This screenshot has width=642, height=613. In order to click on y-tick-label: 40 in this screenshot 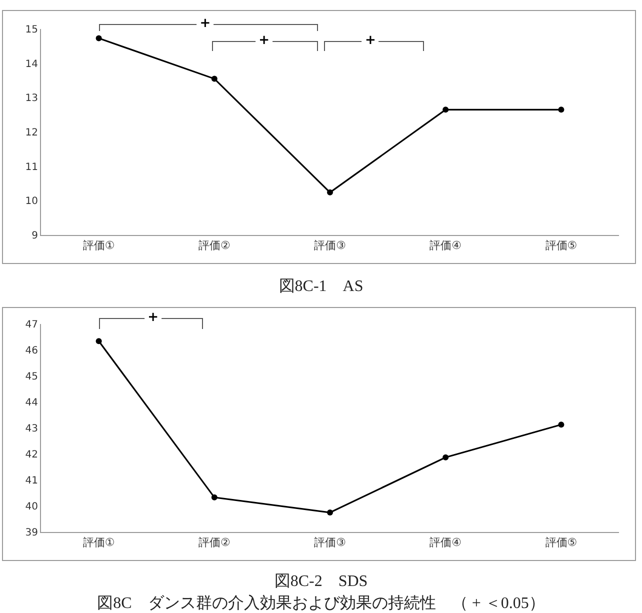, I will do `click(31, 507)`.